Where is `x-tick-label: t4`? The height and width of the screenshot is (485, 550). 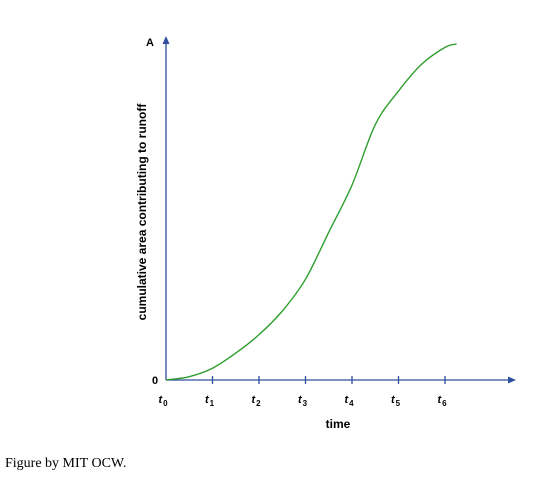
x-tick-label: t4 is located at coordinates (349, 401).